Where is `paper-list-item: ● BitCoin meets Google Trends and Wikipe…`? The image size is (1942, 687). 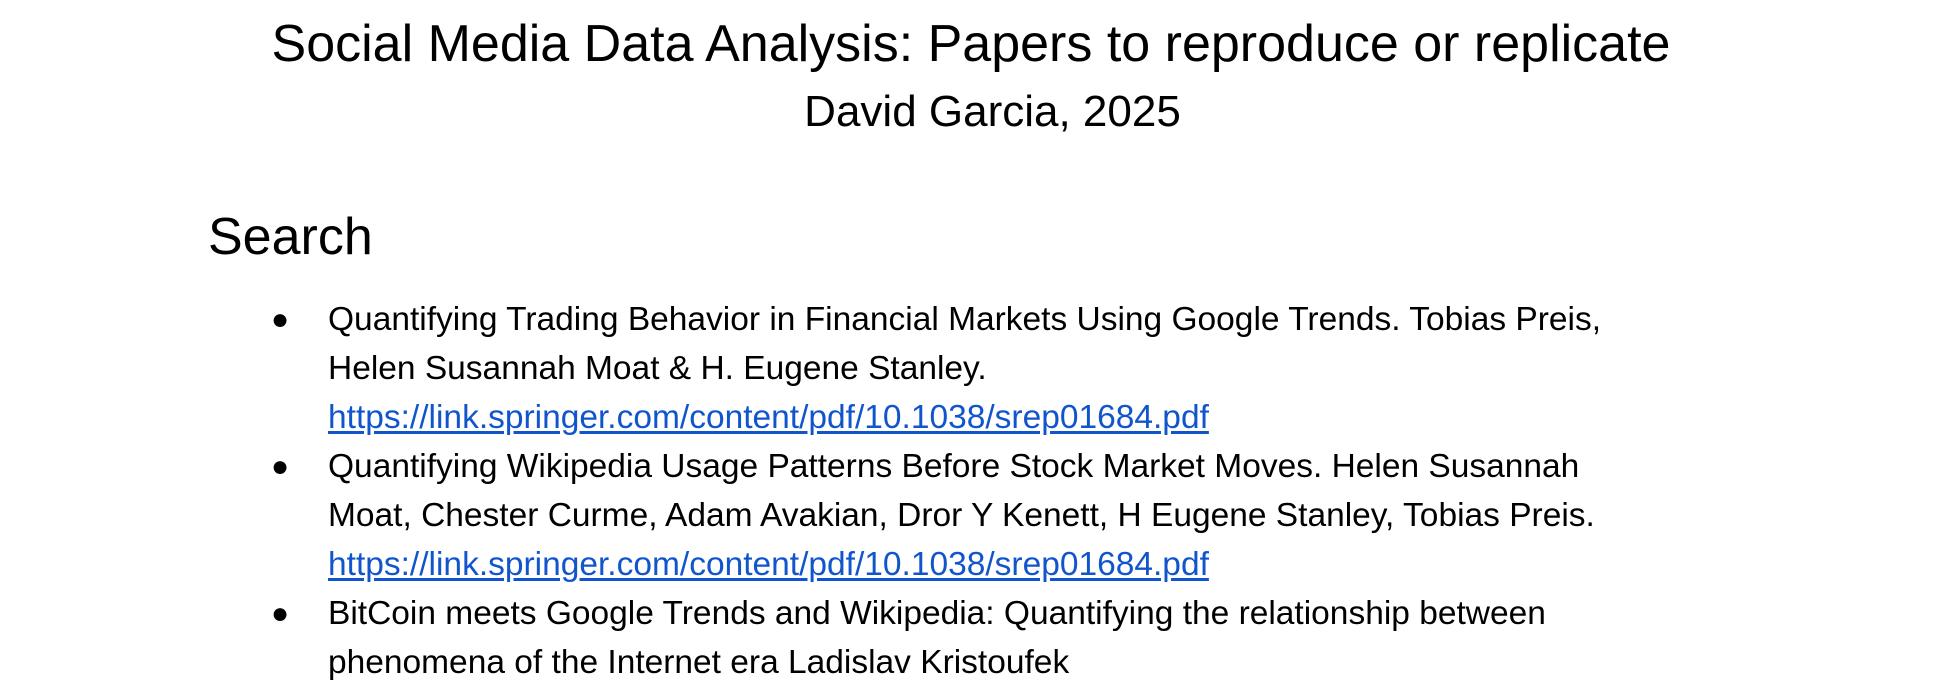 paper-list-item: ● BitCoin meets Google Trends and Wikipe… is located at coordinates (1093, 638).